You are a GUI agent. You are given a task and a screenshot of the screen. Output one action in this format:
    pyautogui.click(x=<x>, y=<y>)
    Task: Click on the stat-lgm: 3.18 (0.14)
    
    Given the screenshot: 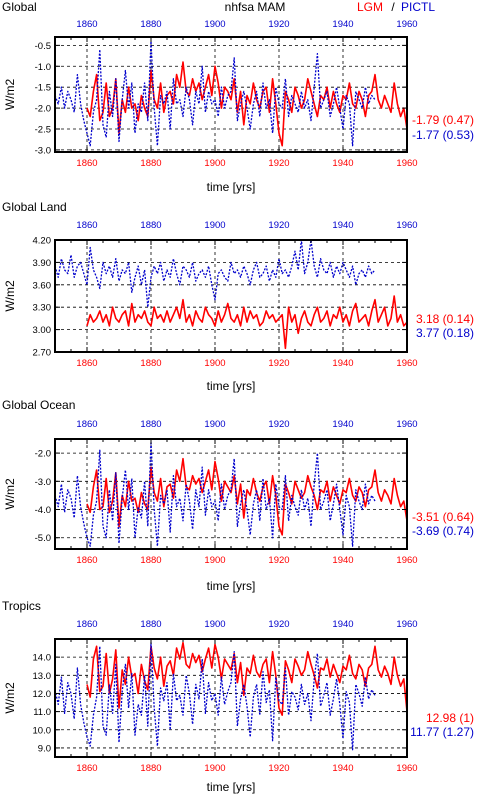 What is the action you would take?
    pyautogui.click(x=445, y=319)
    